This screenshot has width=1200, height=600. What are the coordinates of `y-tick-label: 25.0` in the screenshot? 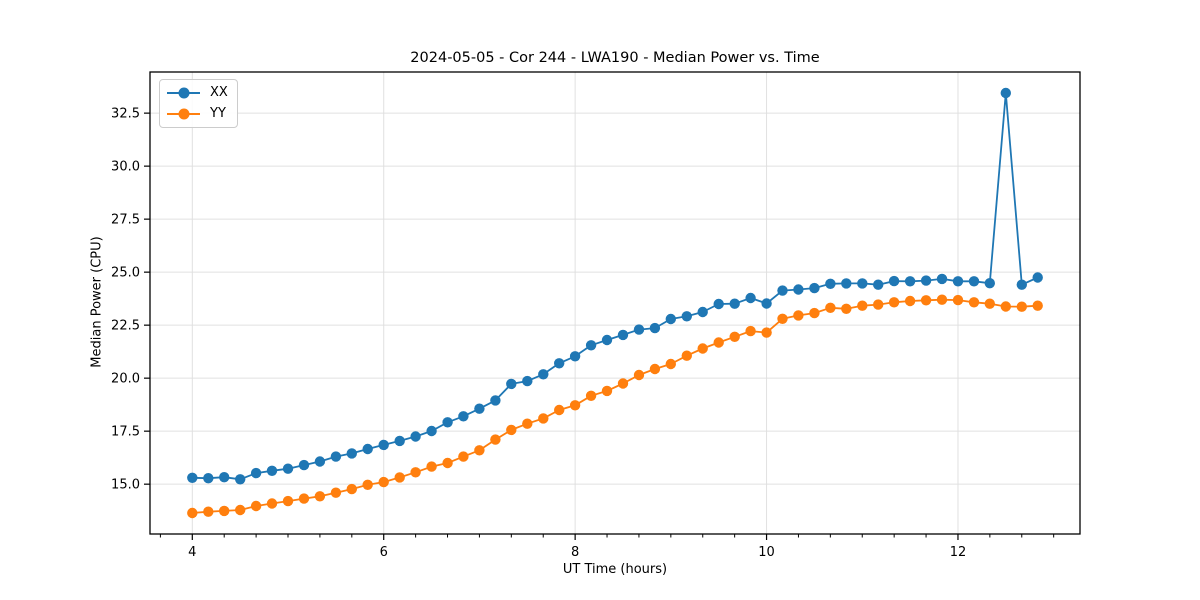 It's located at (125, 273).